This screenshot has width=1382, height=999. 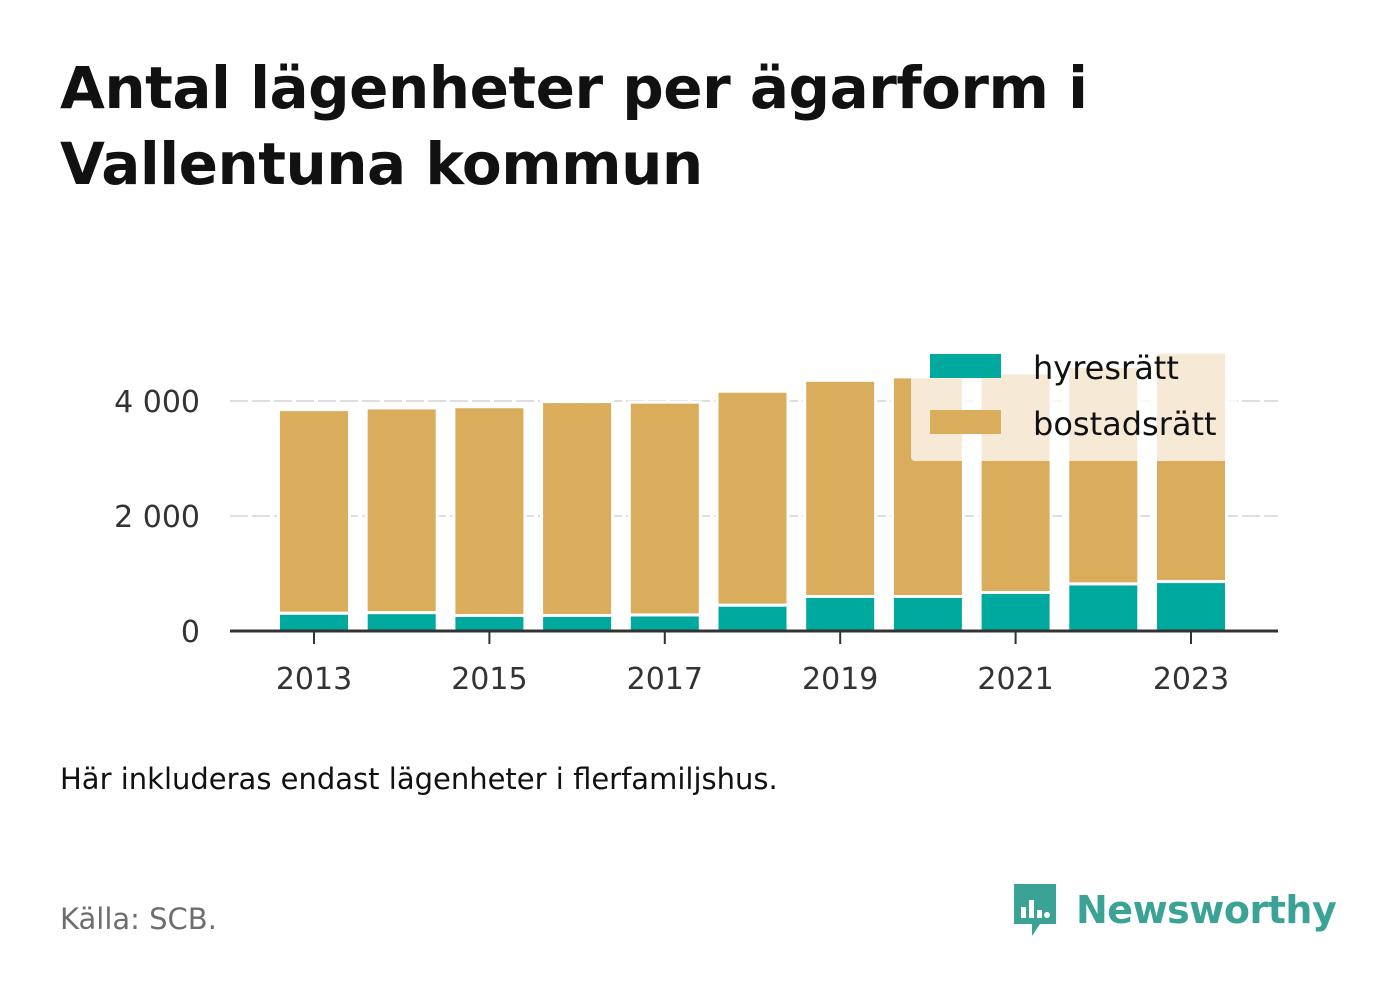 I want to click on x-tick-label: 2021, so click(x=1015, y=679).